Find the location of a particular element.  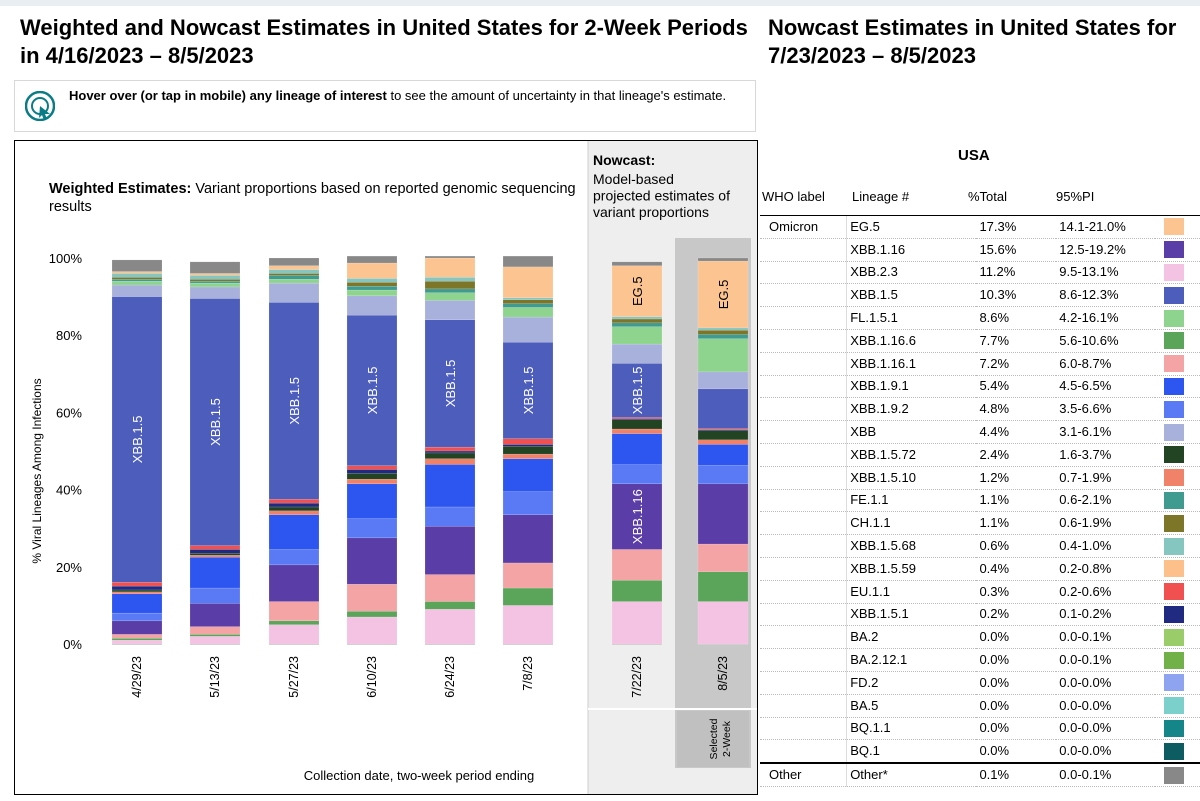

table-row: Other Other* 0.1% 0.0-0.1% is located at coordinates (980, 774).